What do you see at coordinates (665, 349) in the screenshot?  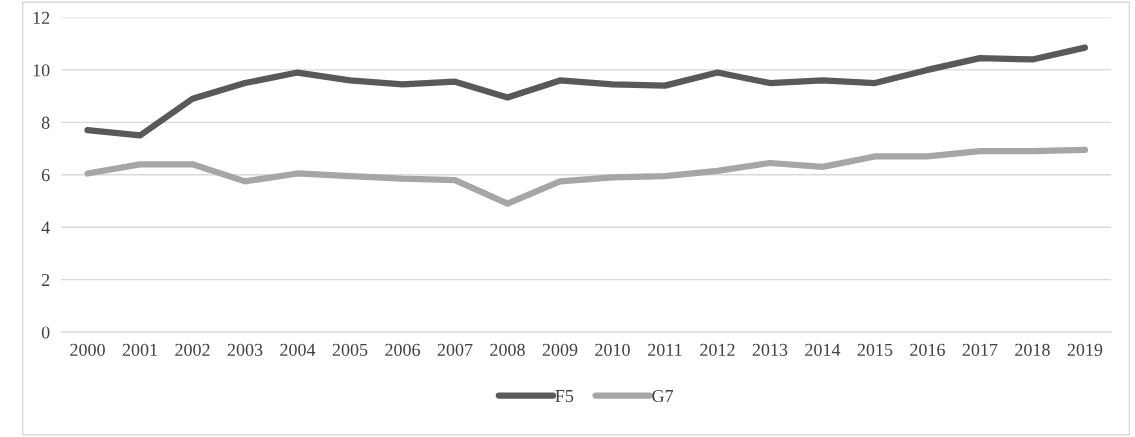 I see `x-tick-label: 2011` at bounding box center [665, 349].